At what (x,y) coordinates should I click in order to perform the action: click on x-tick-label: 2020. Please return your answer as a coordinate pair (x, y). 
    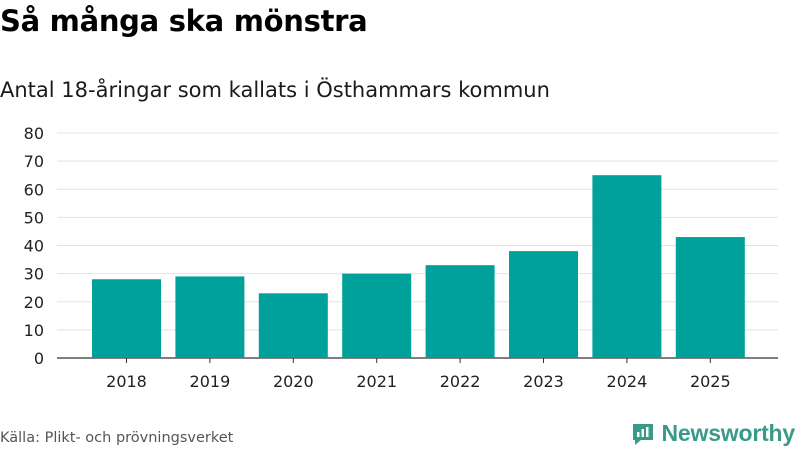
    Looking at the image, I should click on (293, 381).